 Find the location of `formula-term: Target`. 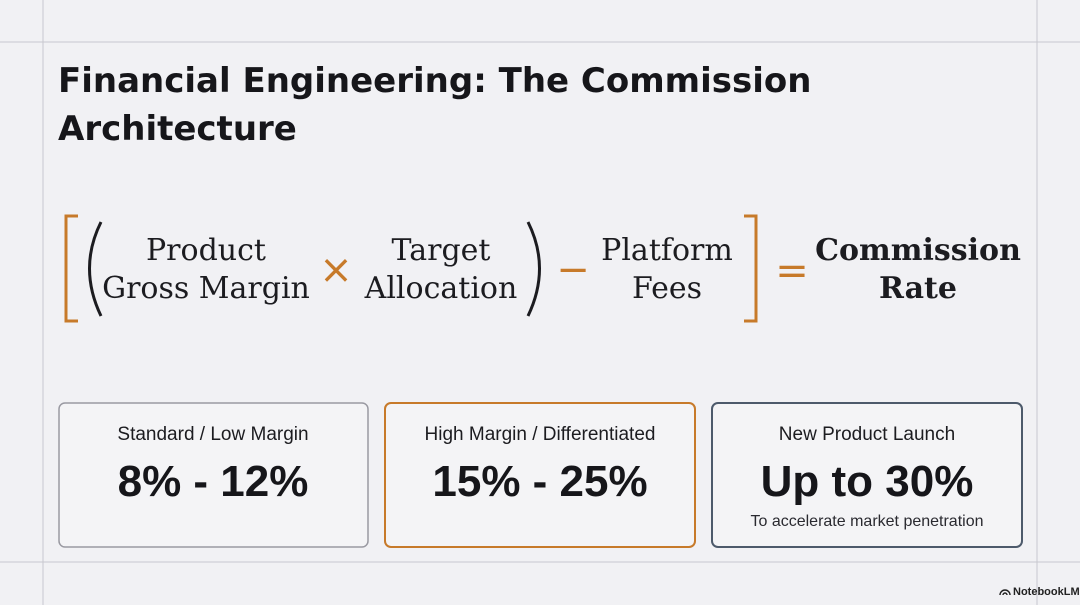

formula-term: Target is located at coordinates (441, 250).